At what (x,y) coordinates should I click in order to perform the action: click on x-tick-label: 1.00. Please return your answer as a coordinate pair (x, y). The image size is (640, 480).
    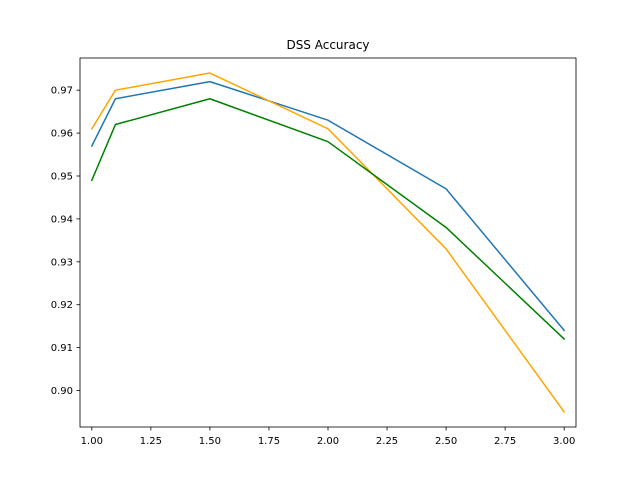
    Looking at the image, I should click on (92, 441).